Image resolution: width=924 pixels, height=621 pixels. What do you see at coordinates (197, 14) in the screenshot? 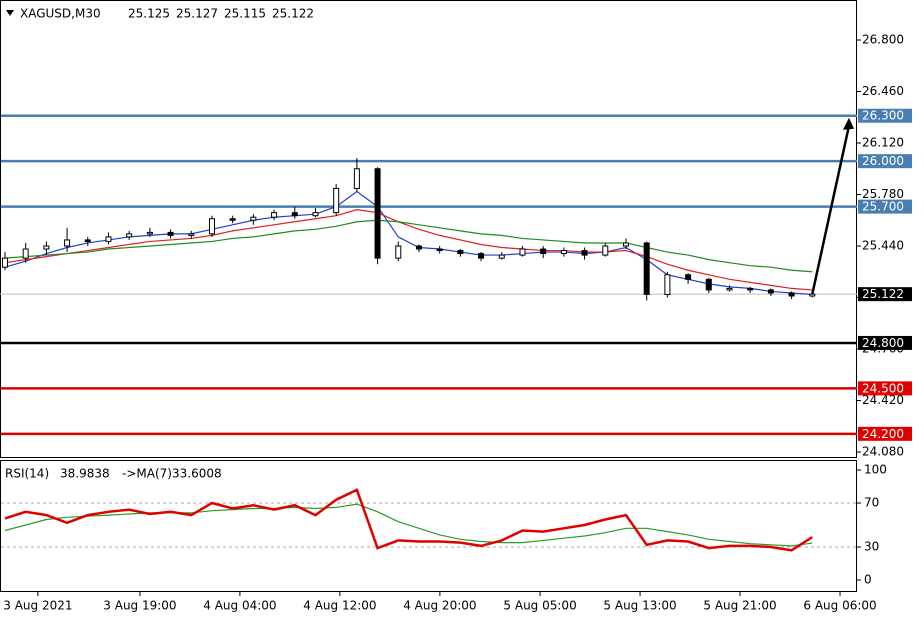
I see `high-value: 25.127` at bounding box center [197, 14].